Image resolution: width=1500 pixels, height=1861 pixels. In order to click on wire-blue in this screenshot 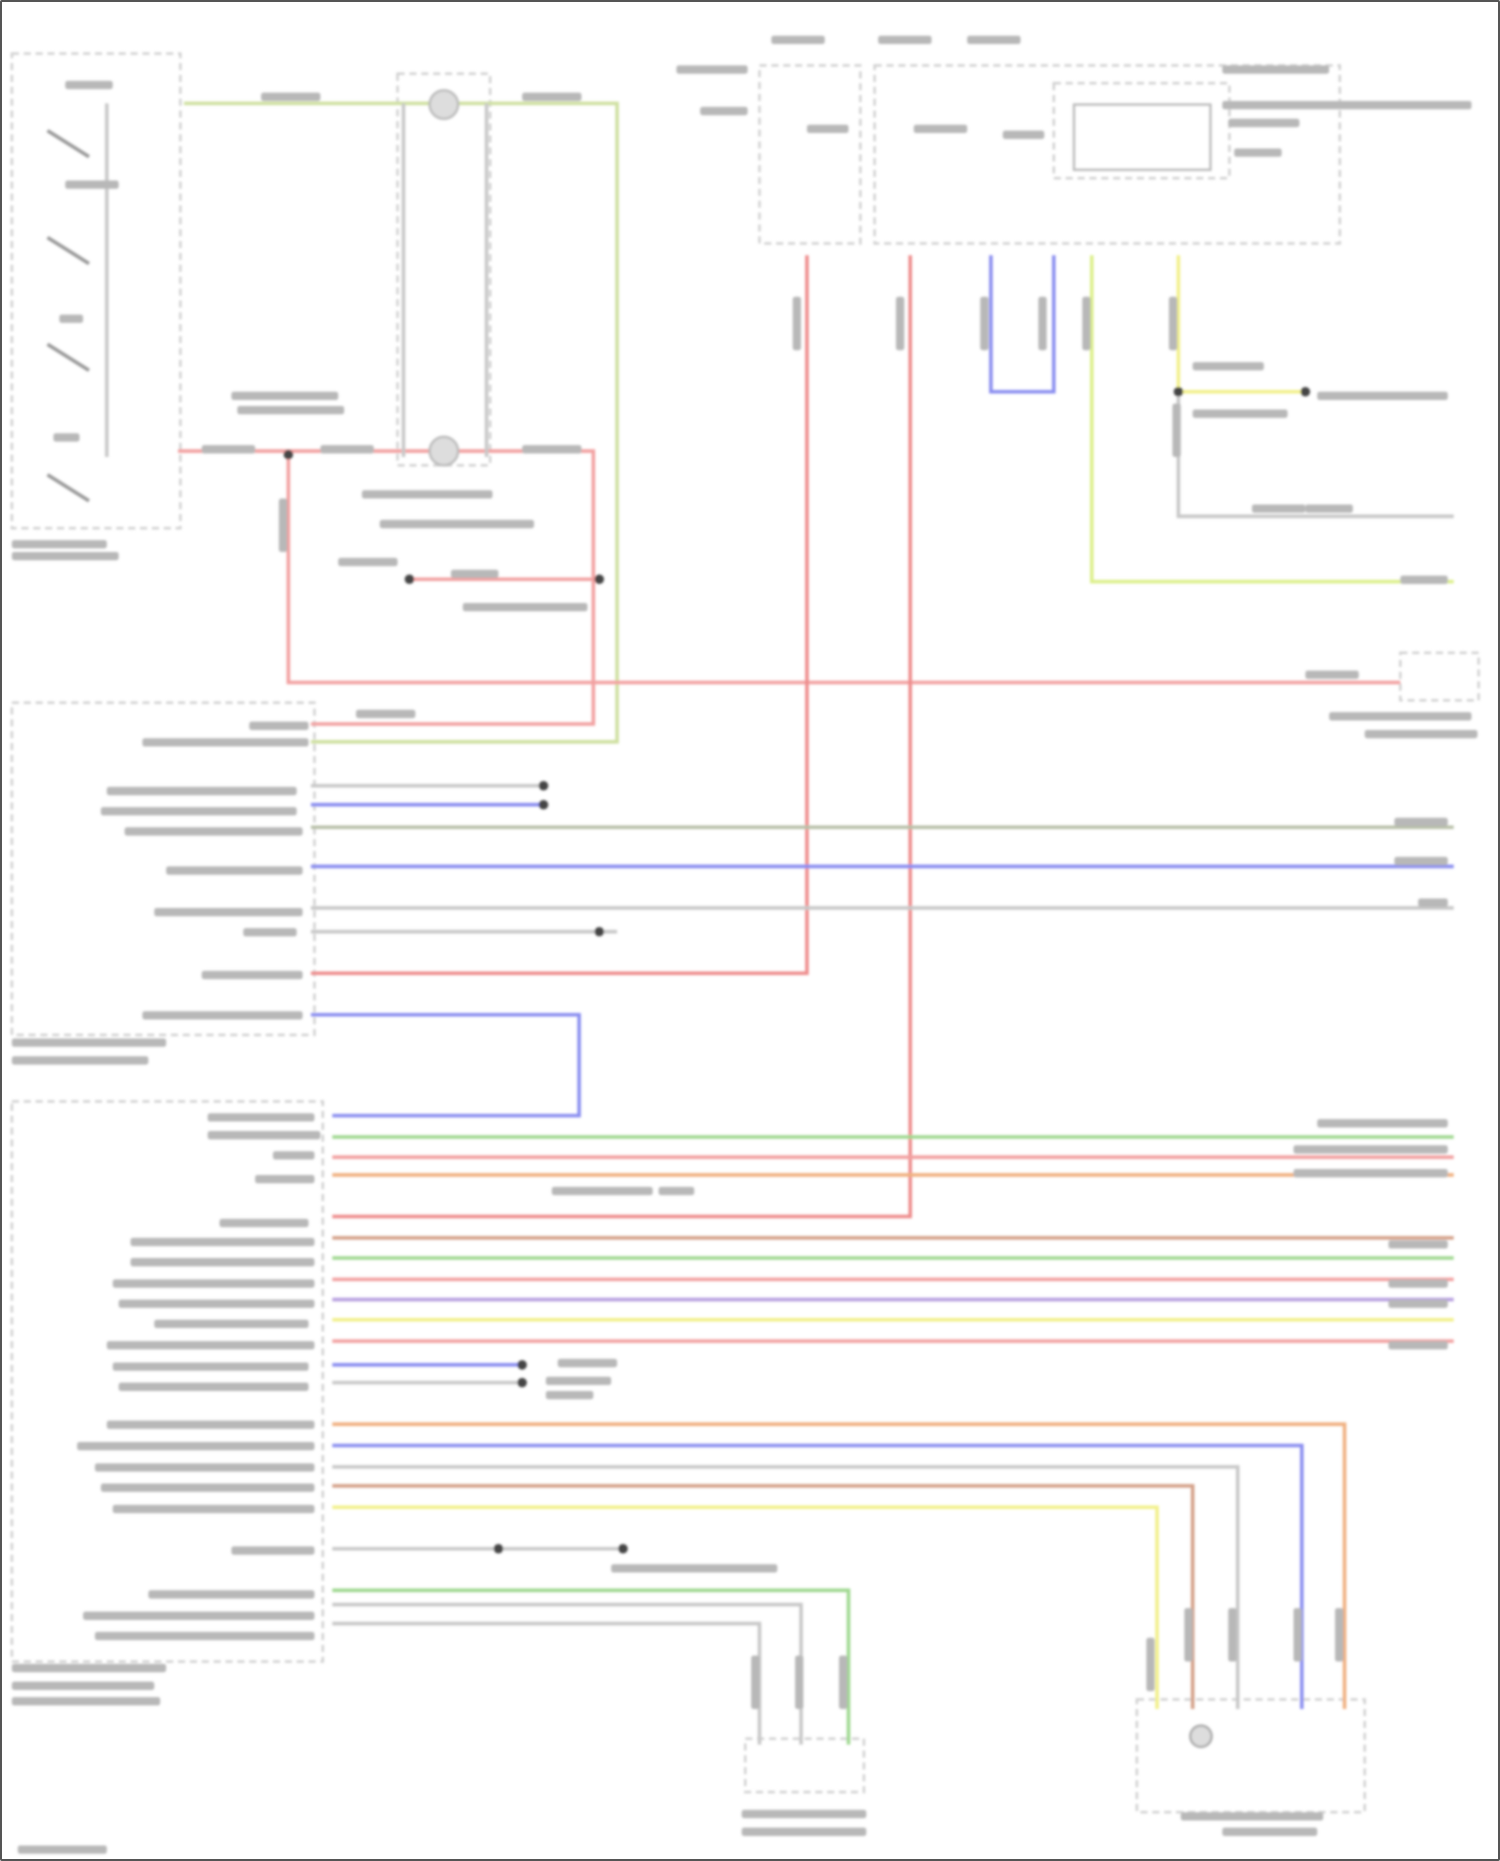, I will do `click(1022, 324)`.